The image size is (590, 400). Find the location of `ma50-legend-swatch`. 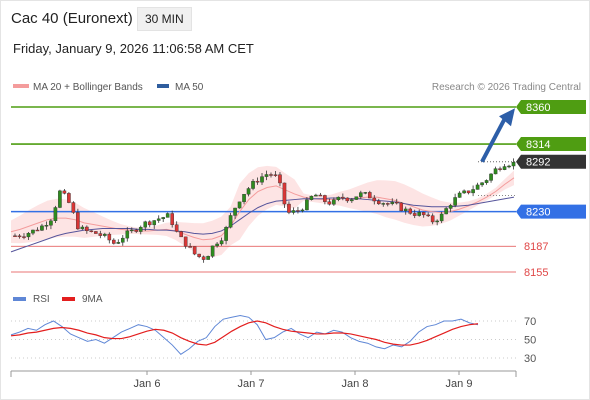

ma50-legend-swatch is located at coordinates (163, 86).